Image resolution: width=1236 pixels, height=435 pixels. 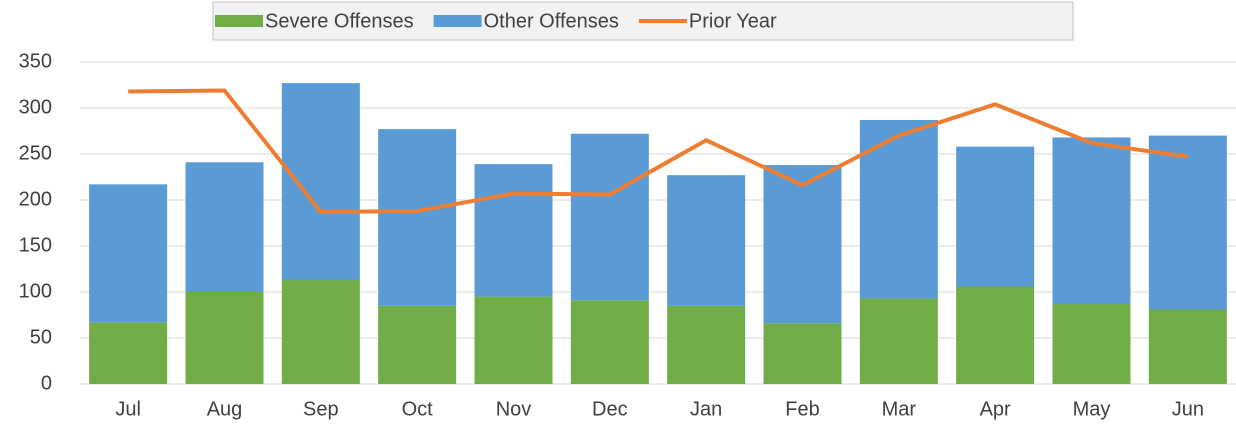 What do you see at coordinates (995, 409) in the screenshot?
I see `x-tick-label: Apr` at bounding box center [995, 409].